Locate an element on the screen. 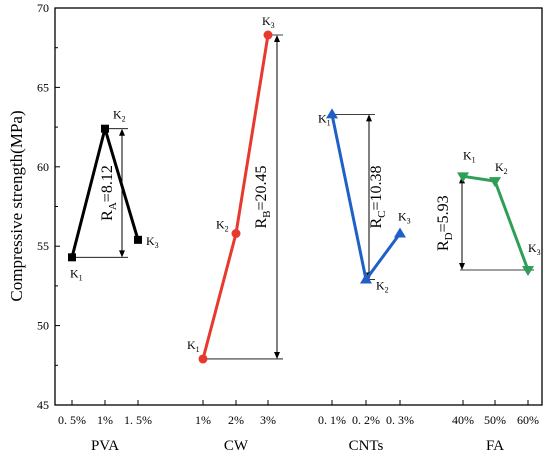 This screenshot has width=550, height=459. x-tick-label: 50% is located at coordinates (495, 420).